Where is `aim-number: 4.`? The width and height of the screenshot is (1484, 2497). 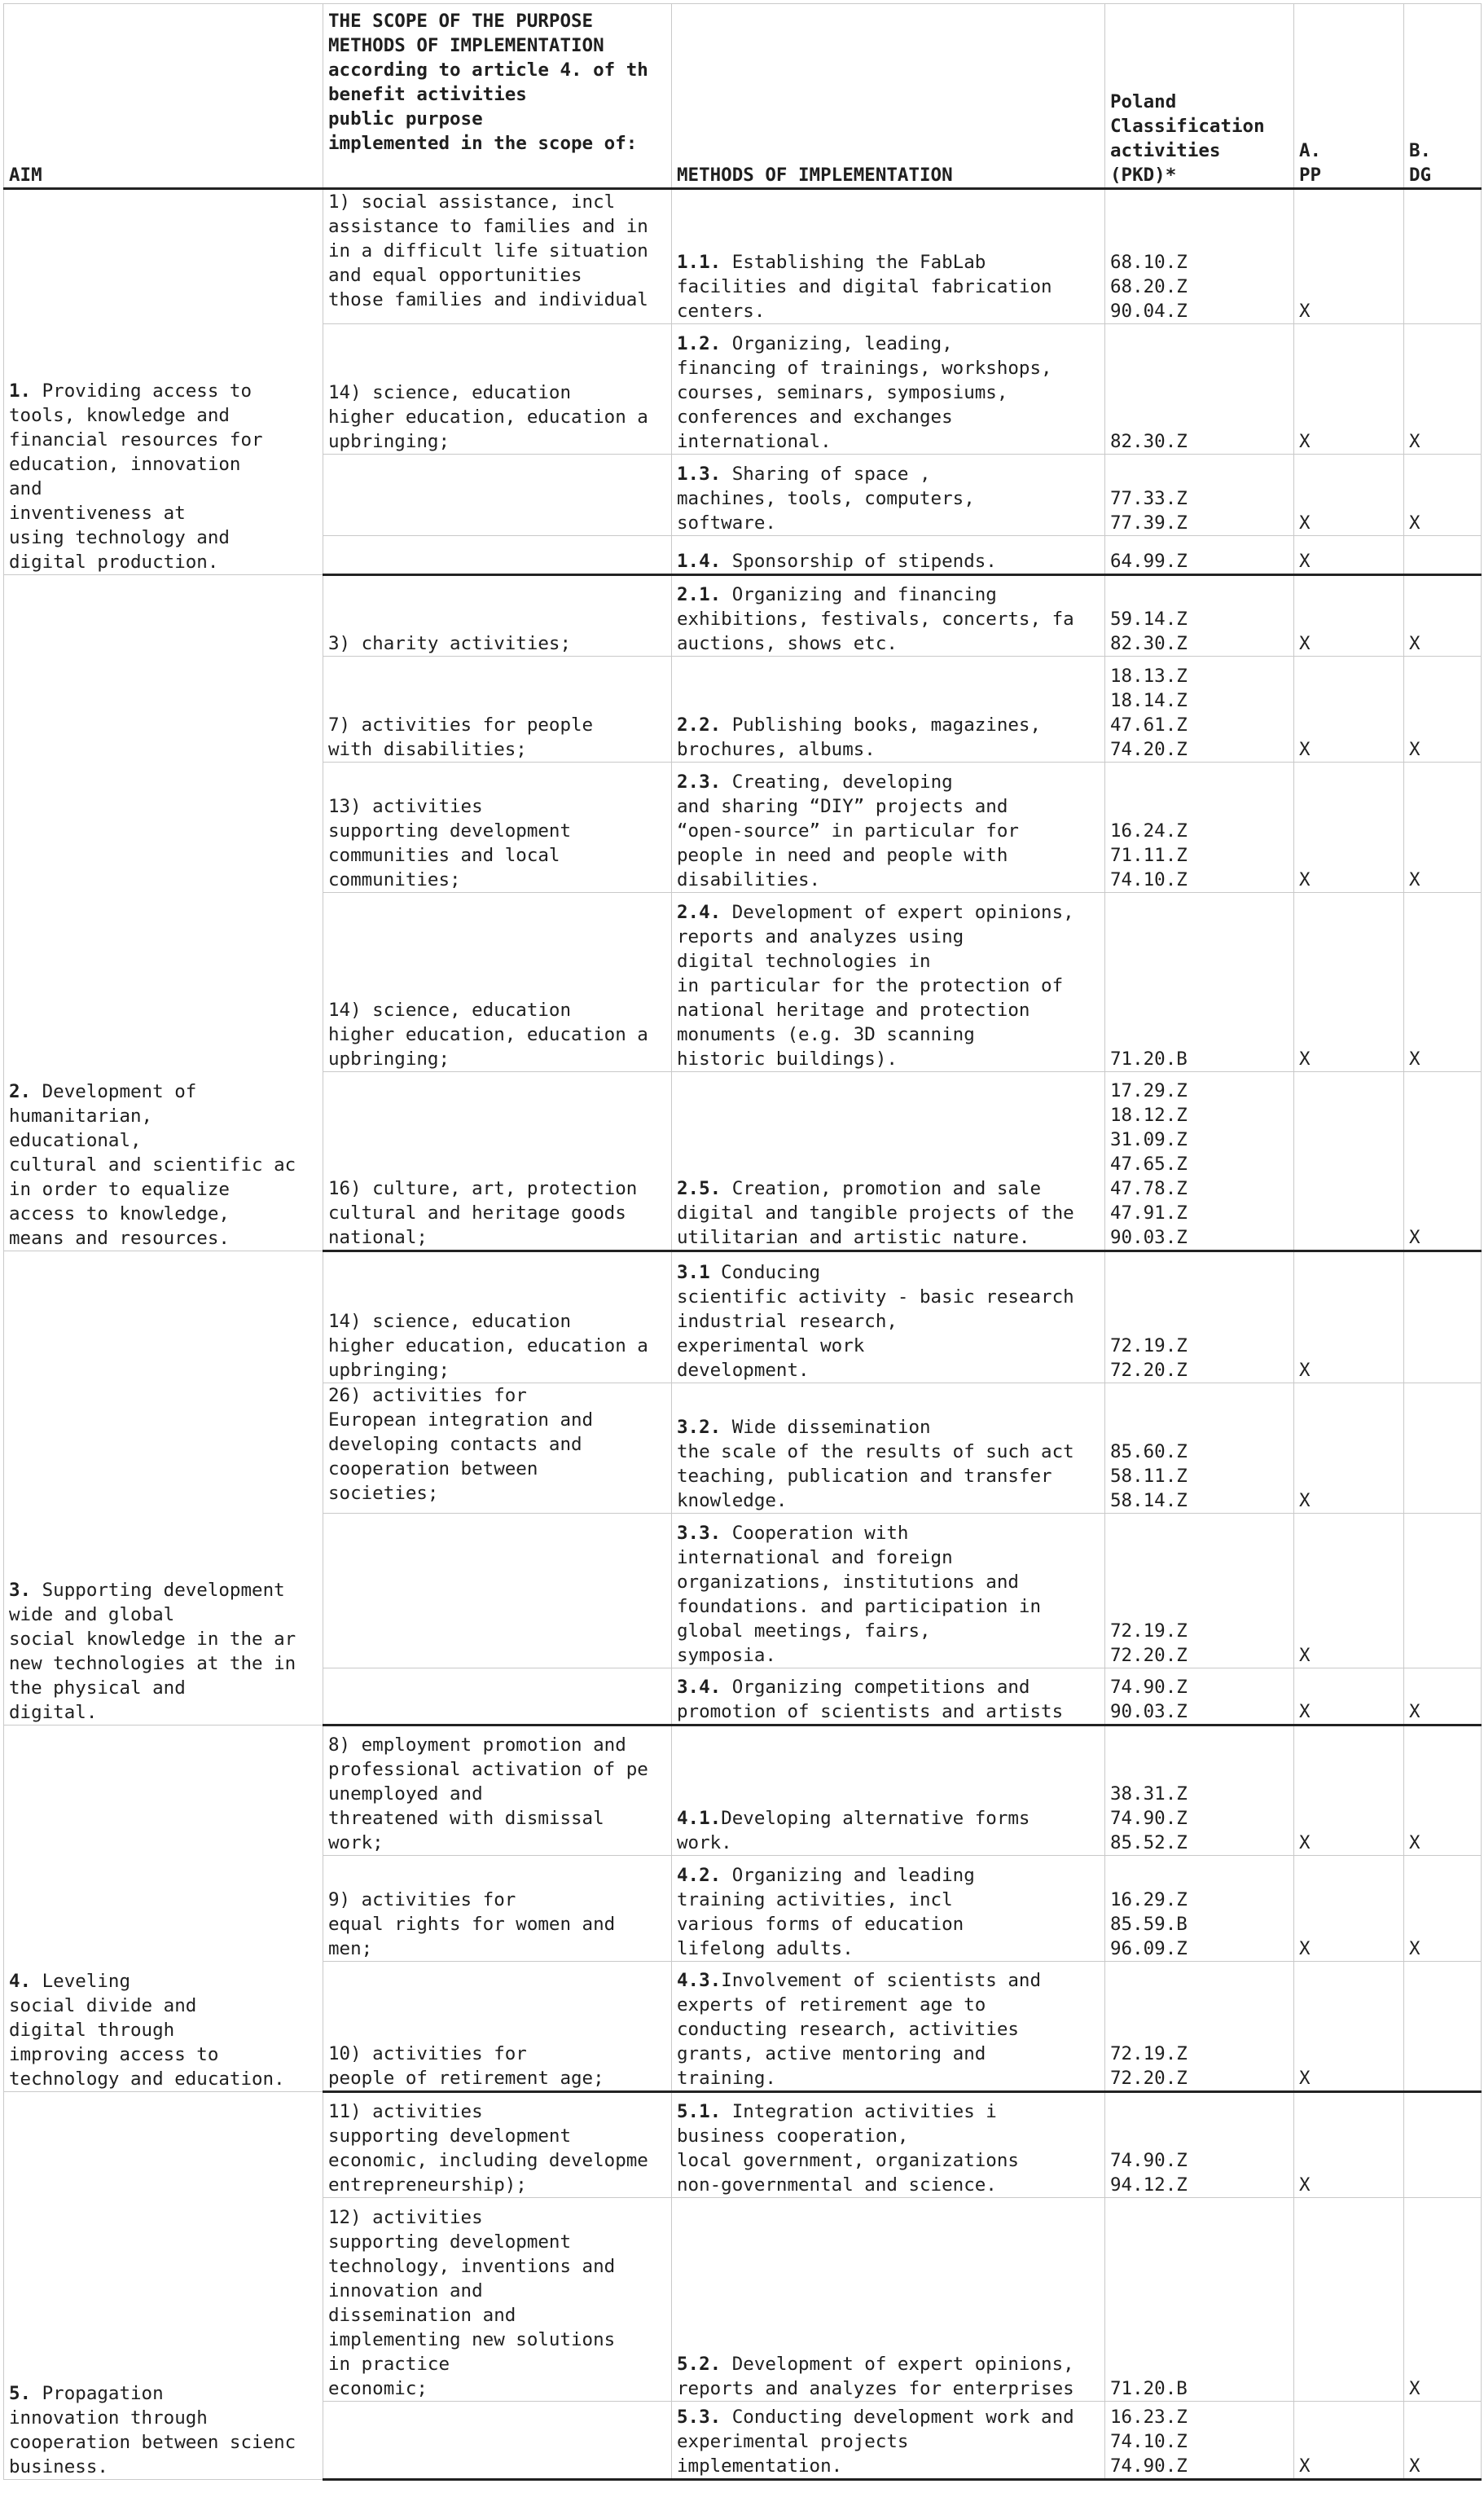
aim-number: 4. is located at coordinates (20, 1981).